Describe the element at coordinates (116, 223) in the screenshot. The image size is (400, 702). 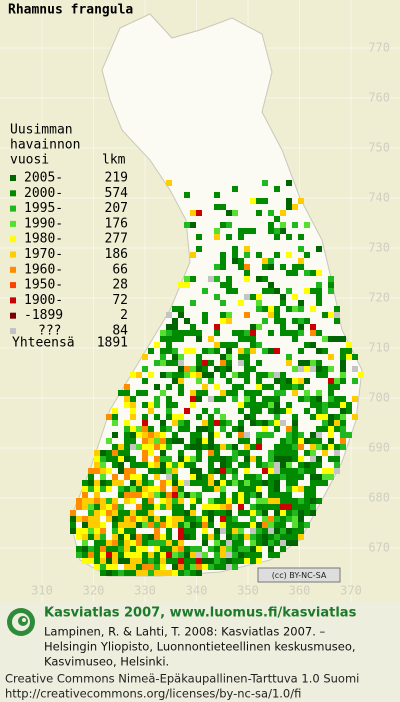
I see `legend-count: 176` at that location.